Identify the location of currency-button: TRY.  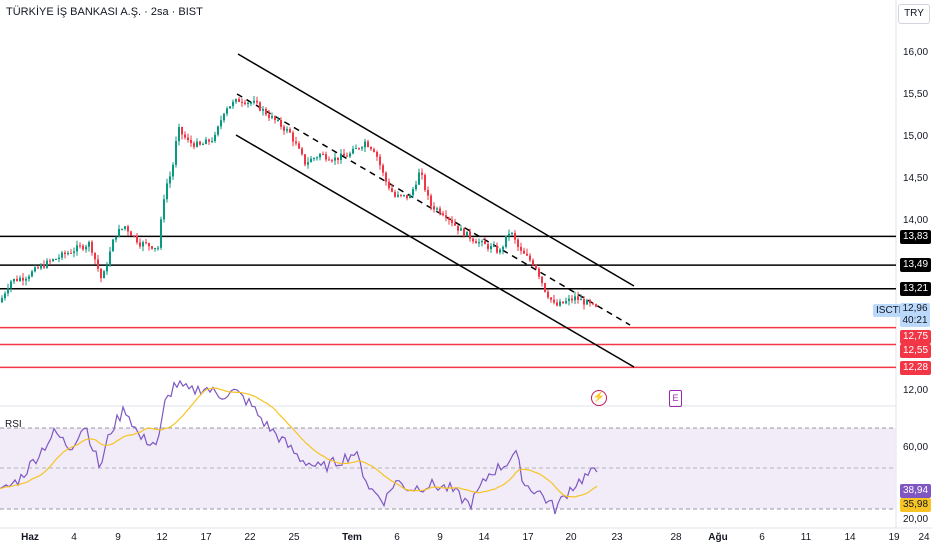
(914, 14).